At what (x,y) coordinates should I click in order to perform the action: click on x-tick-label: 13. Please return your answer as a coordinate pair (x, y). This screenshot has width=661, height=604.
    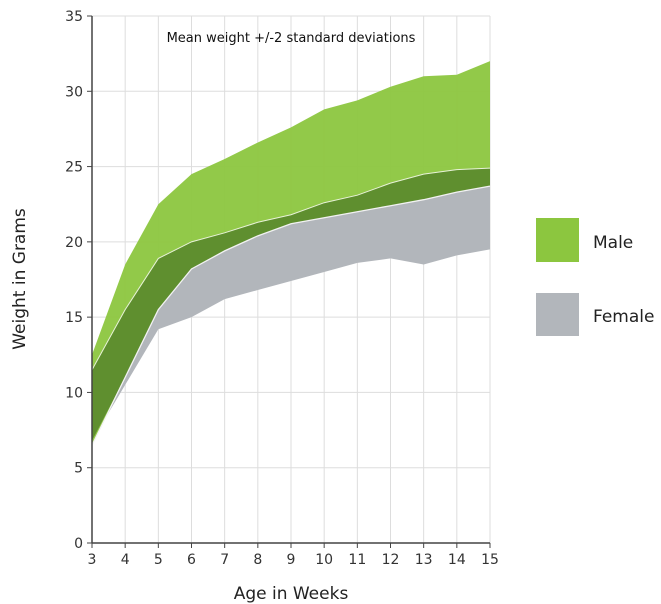
    Looking at the image, I should click on (424, 560).